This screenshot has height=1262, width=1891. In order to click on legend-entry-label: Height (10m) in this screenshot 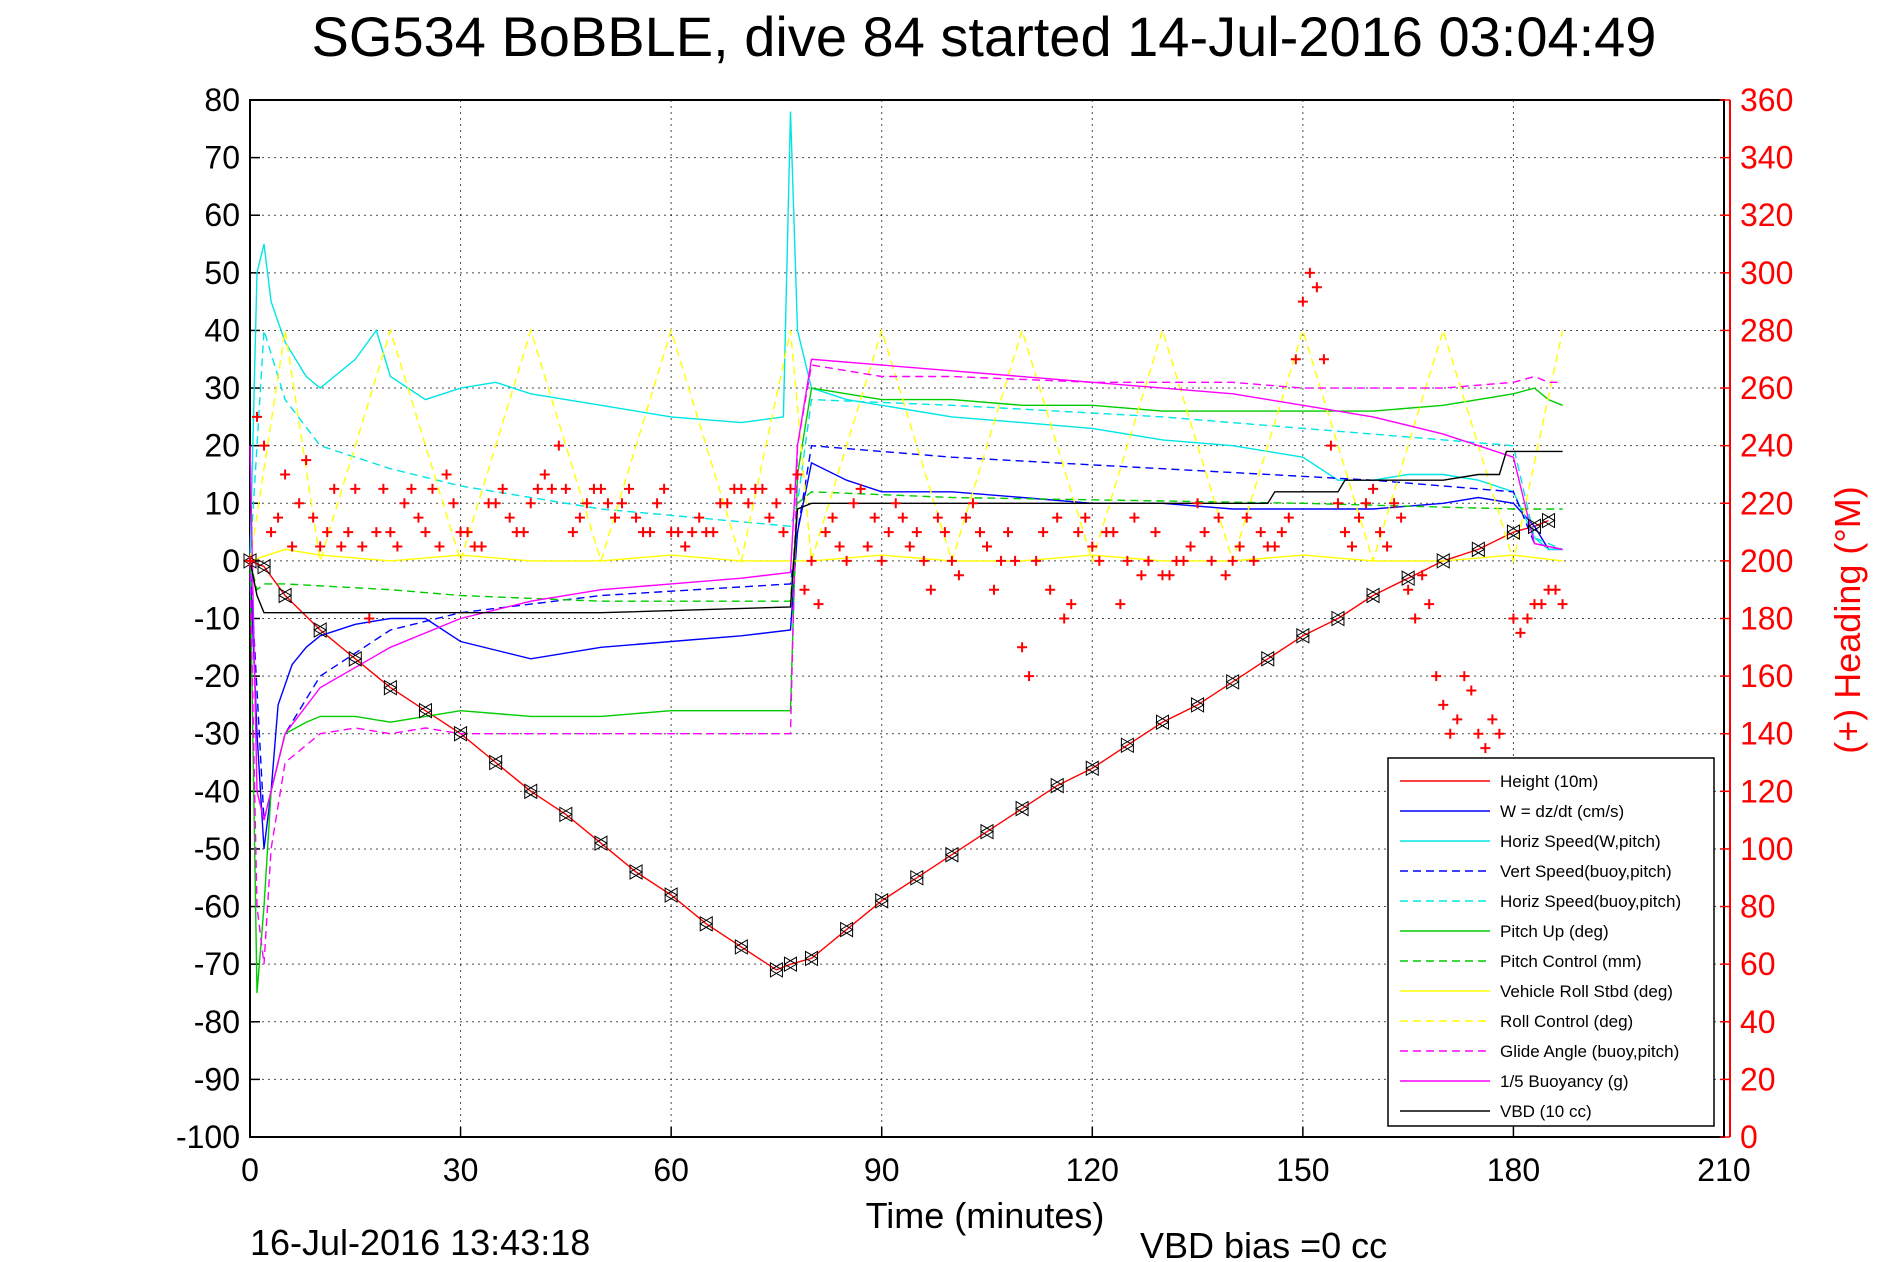, I will do `click(1549, 781)`.